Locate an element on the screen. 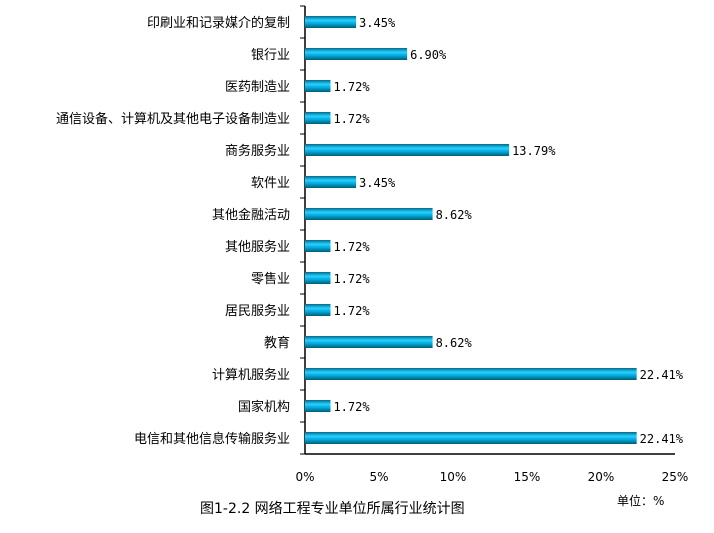 The width and height of the screenshot is (714, 533). category-label: 其他金融活动 is located at coordinates (251, 215).